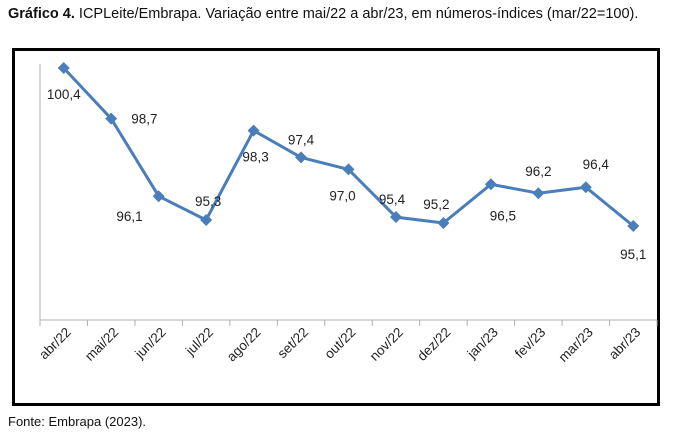 The height and width of the screenshot is (438, 678). Describe the element at coordinates (596, 164) in the screenshot. I see `data-label: 96,4` at that location.